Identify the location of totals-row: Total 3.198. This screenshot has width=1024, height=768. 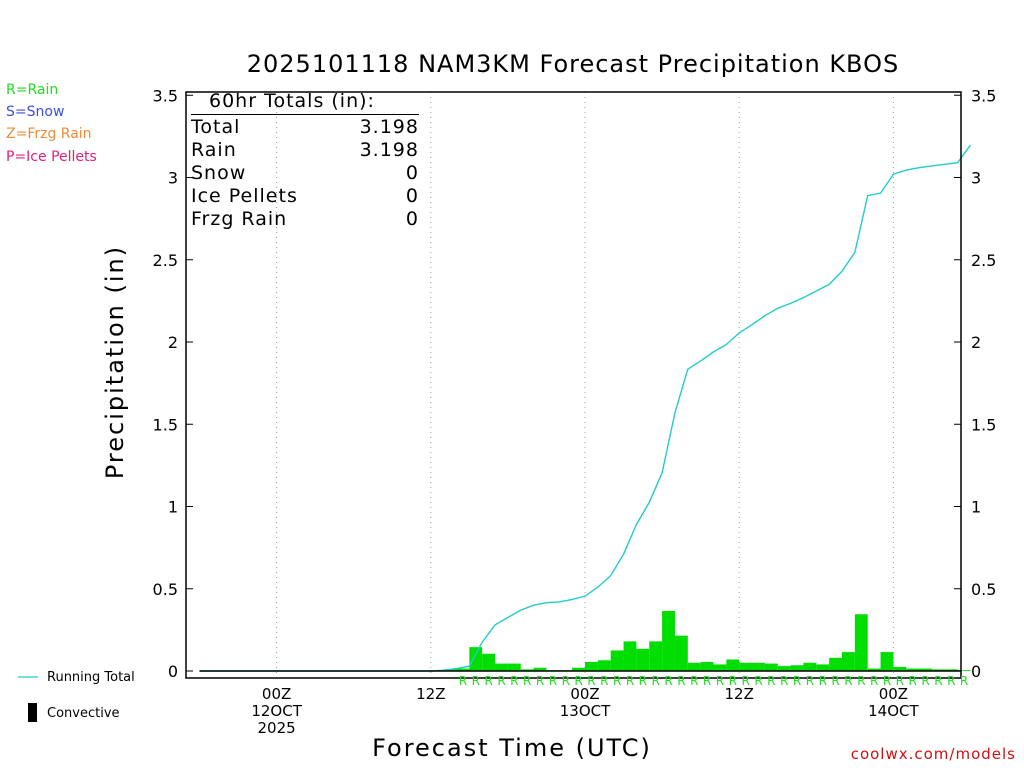
(305, 127).